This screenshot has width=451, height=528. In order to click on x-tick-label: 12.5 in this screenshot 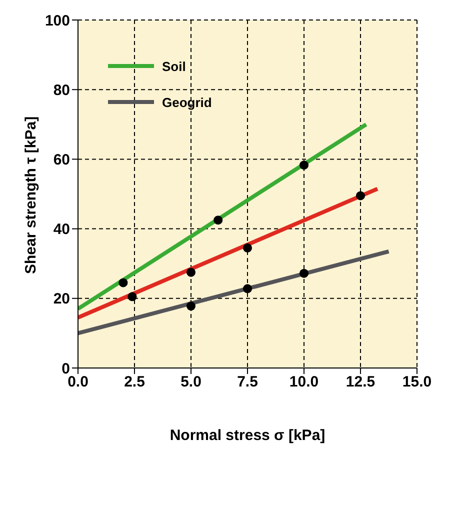, I will do `click(361, 382)`.